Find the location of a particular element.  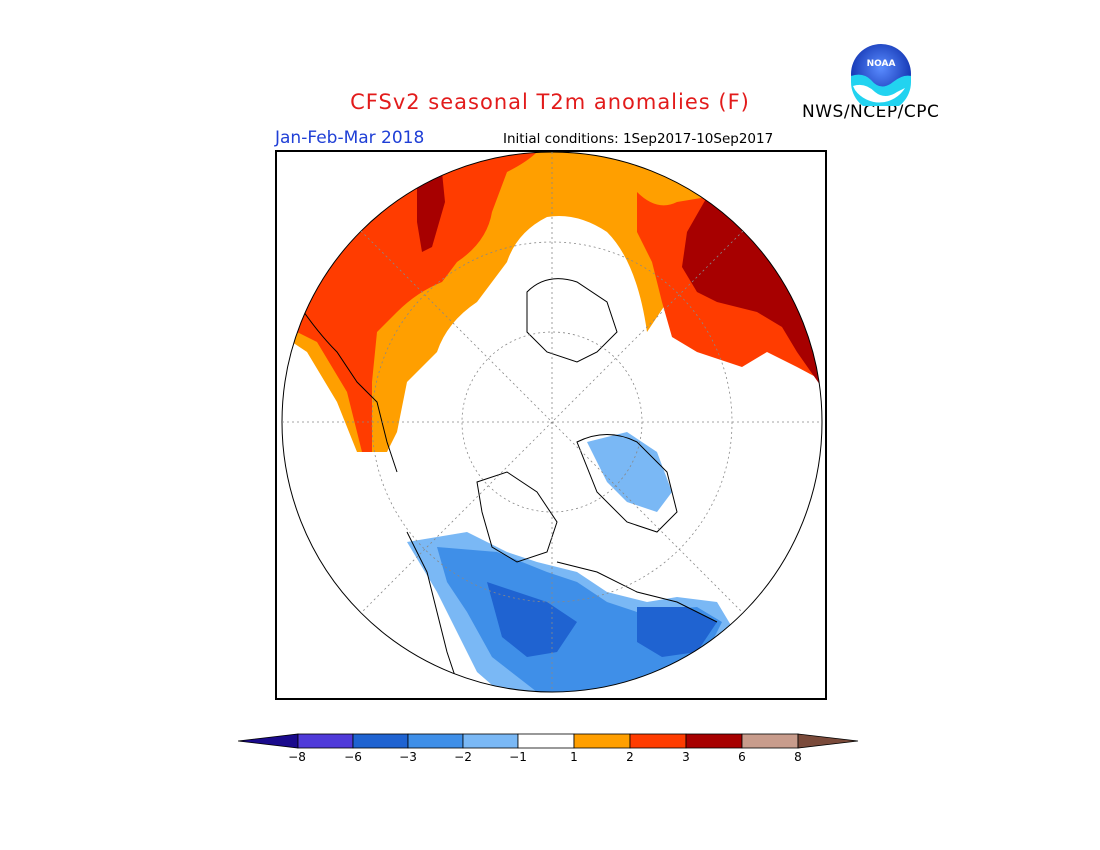

cb-arrow-left is located at coordinates (268, 741).